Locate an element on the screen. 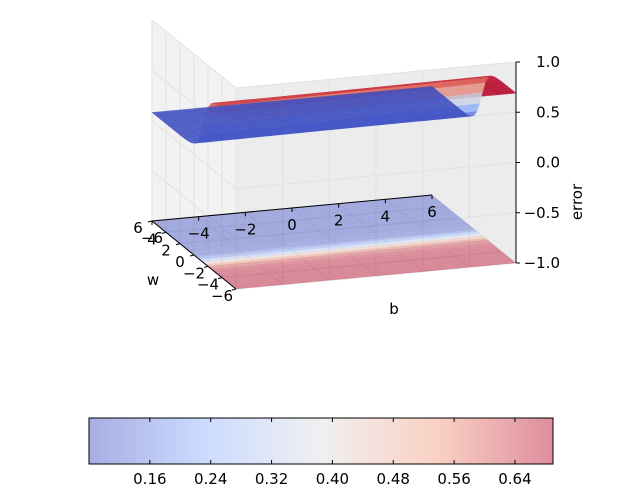 This screenshot has width=640, height=502. error-tick-label: 0.0 is located at coordinates (548, 163).